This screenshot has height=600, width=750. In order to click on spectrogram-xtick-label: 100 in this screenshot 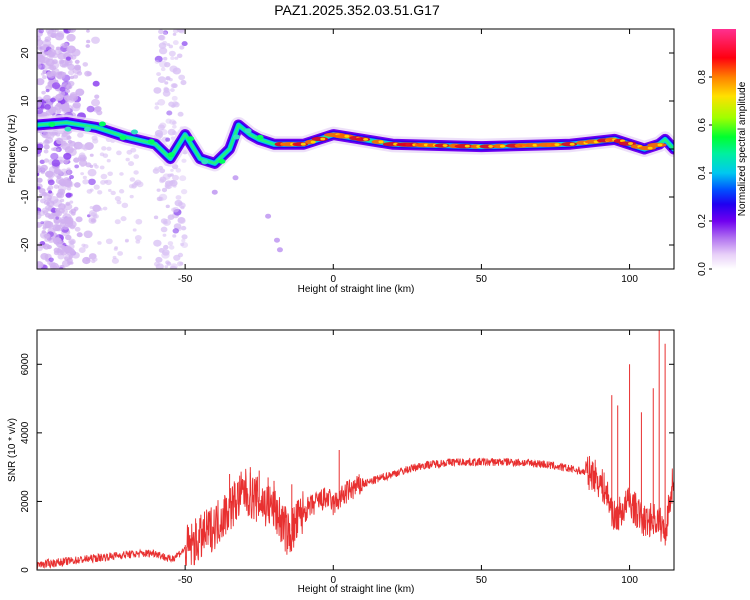, I will do `click(629, 279)`.